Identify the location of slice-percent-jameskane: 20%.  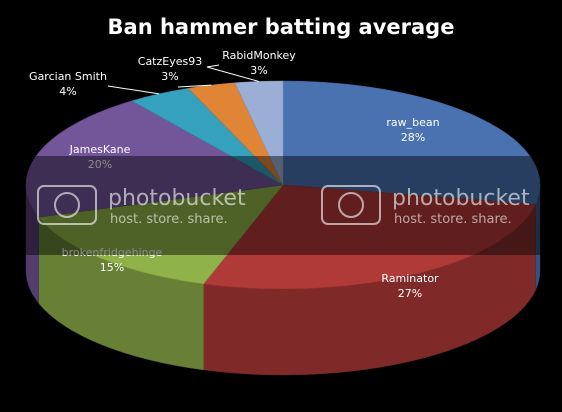
(100, 164).